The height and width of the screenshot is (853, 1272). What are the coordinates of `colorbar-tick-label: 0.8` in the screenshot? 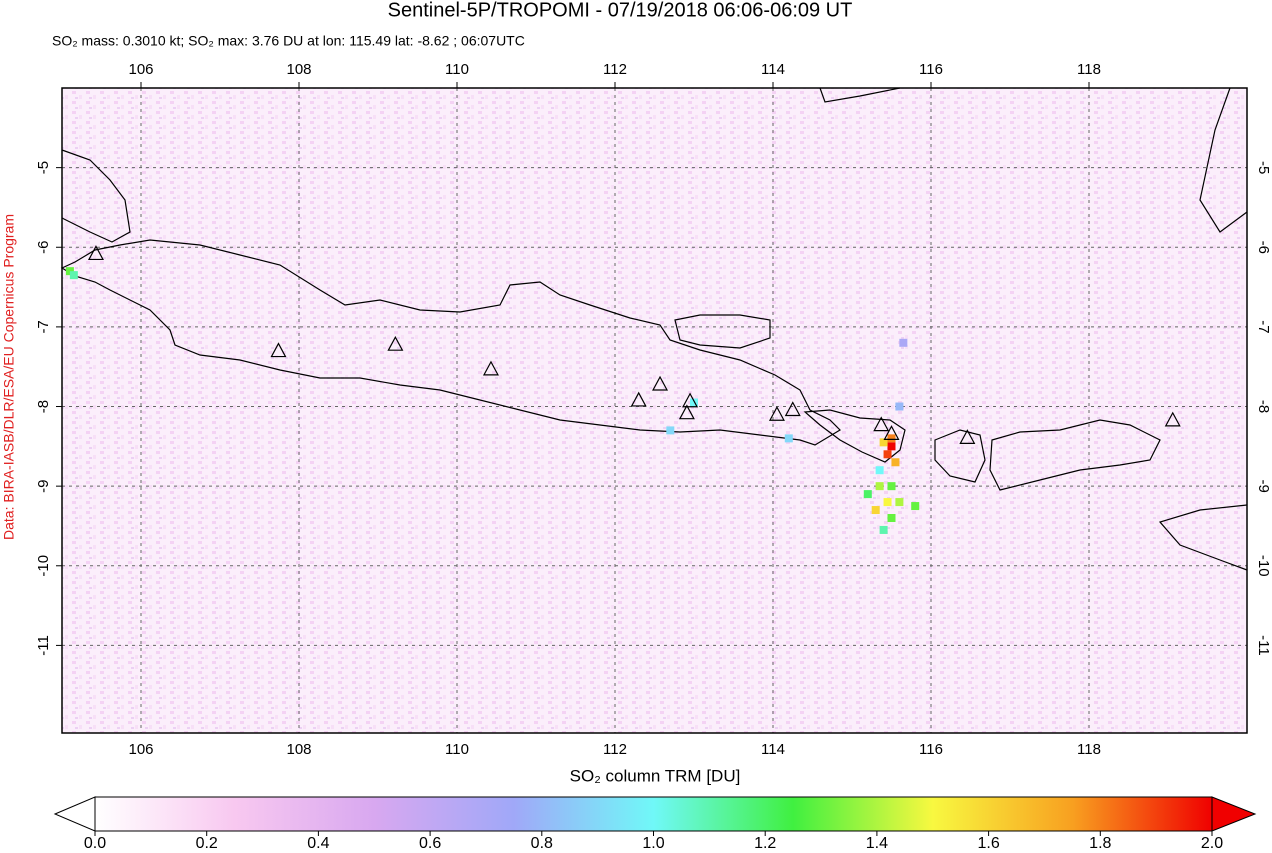 It's located at (542, 843).